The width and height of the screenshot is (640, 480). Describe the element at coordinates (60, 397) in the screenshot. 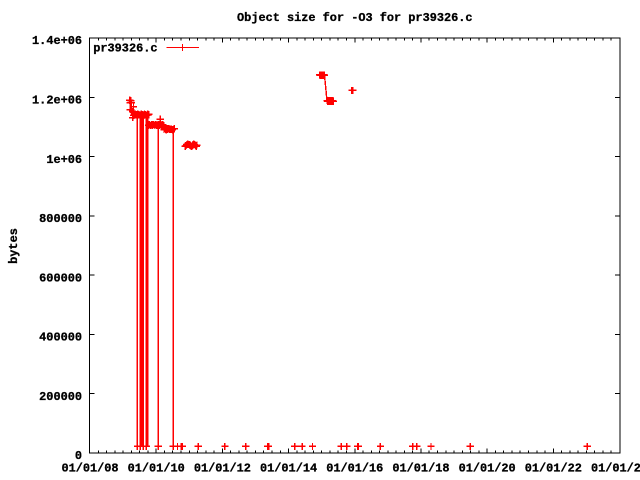

I see `svg-text: 200000` at that location.